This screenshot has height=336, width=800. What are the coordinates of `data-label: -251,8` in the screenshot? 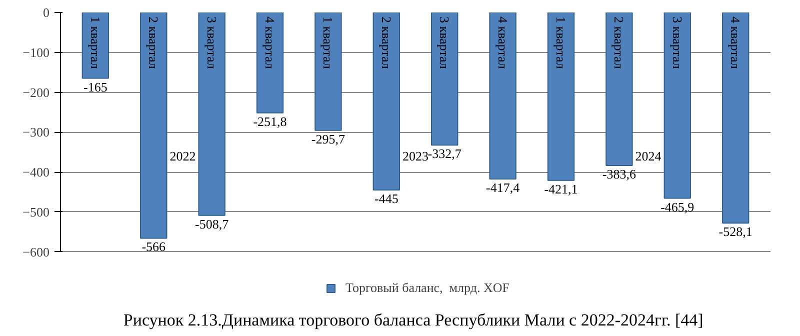 It's located at (270, 121).